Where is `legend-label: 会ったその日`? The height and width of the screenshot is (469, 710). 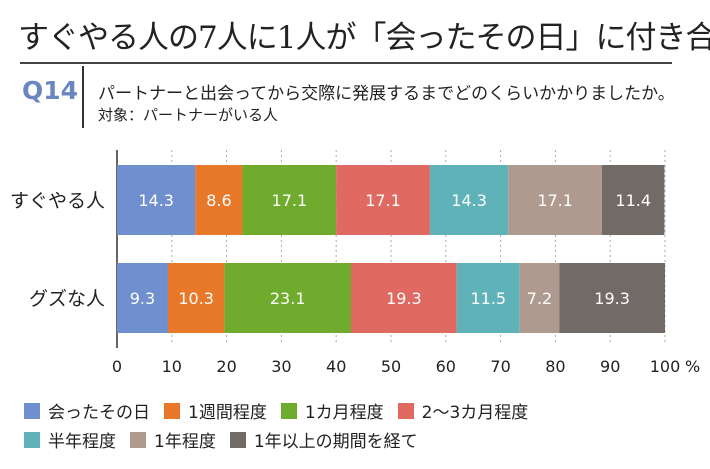
legend-label: 会ったその日 is located at coordinates (99, 413).